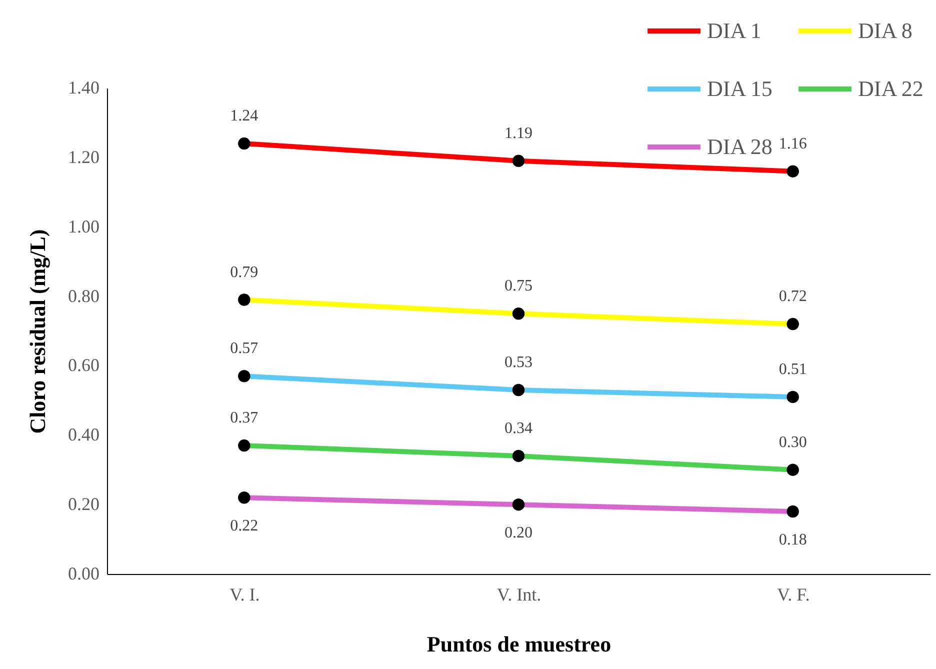 The width and height of the screenshot is (936, 669). Describe the element at coordinates (244, 526) in the screenshot. I see `data-label: 0.22` at that location.